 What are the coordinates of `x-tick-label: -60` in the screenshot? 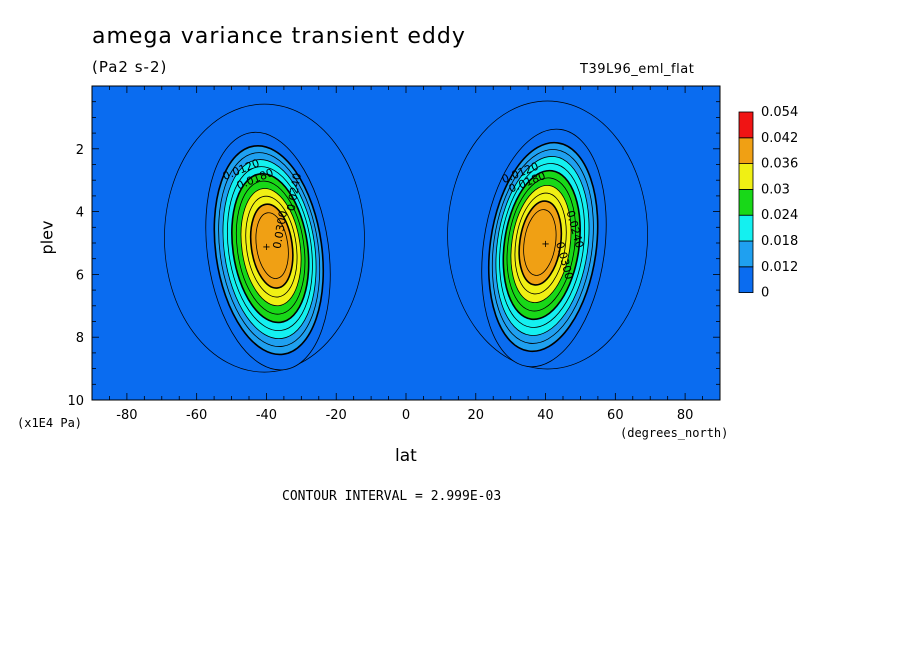 It's located at (196, 415).